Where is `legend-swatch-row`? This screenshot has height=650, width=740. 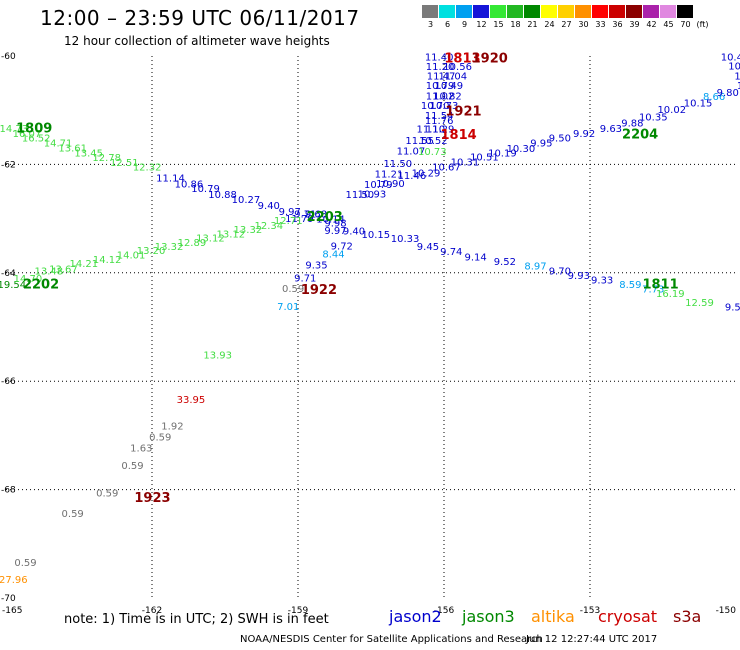
legend-swatch-row is located at coordinates (566, 11).